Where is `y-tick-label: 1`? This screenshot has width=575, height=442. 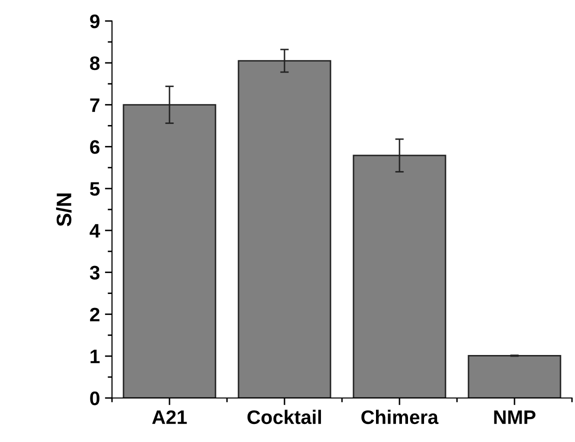 y-tick-label: 1 is located at coordinates (95, 357).